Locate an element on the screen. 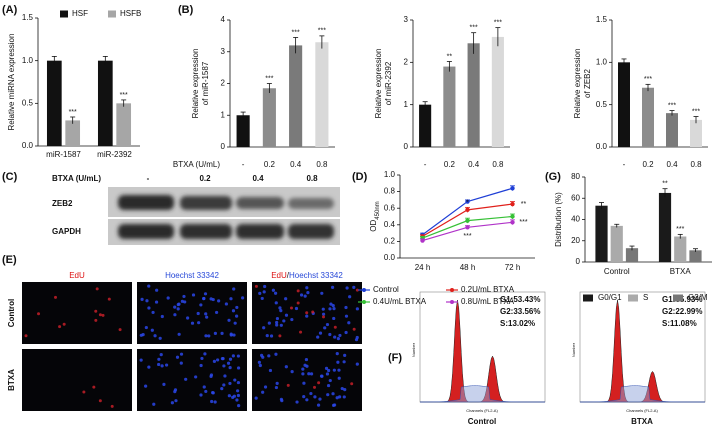 This screenshot has width=720, height=435. legend-label: G2/M is located at coordinates (698, 297).